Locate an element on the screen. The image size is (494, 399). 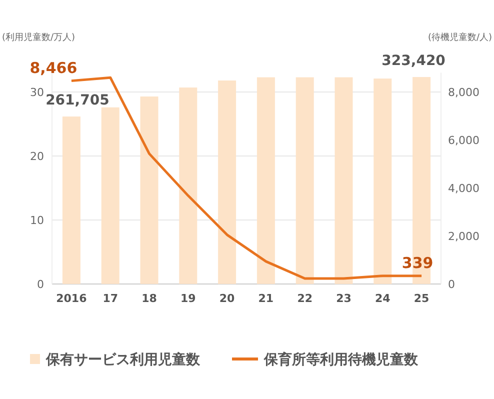
x-tick-label: 22 is located at coordinates (305, 298).